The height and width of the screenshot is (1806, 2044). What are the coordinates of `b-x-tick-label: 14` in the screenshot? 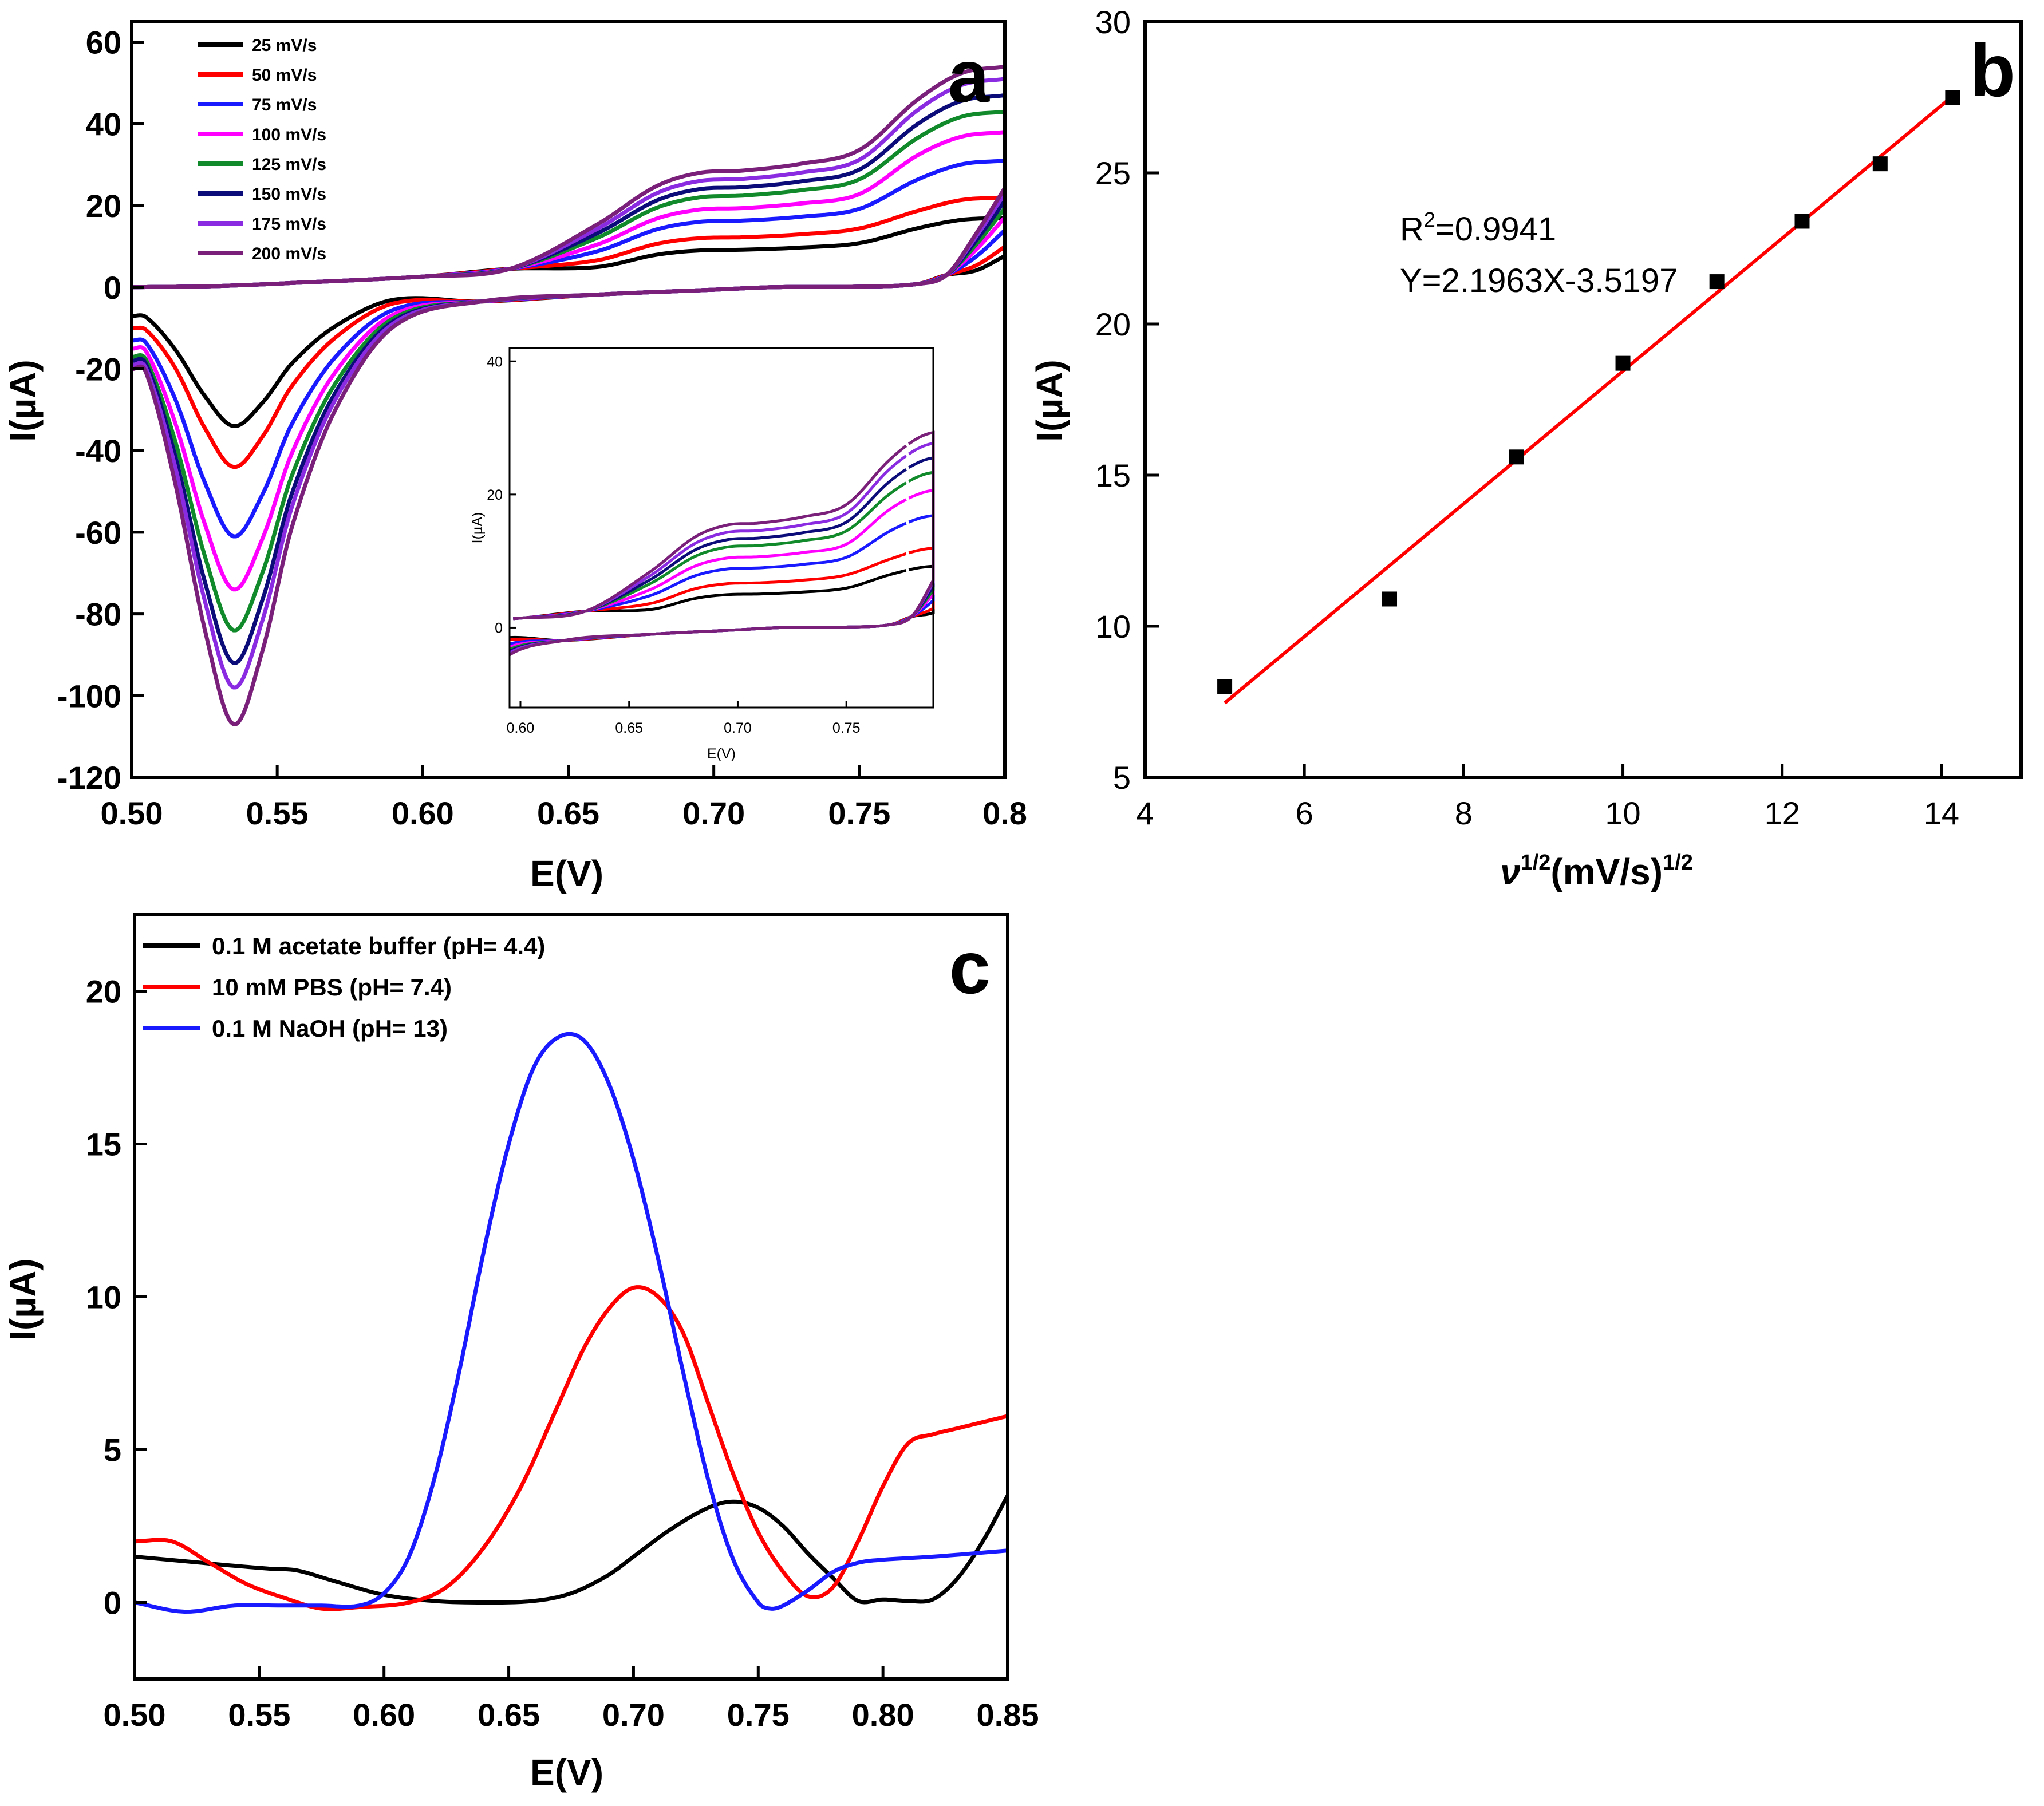 It's located at (1941, 813).